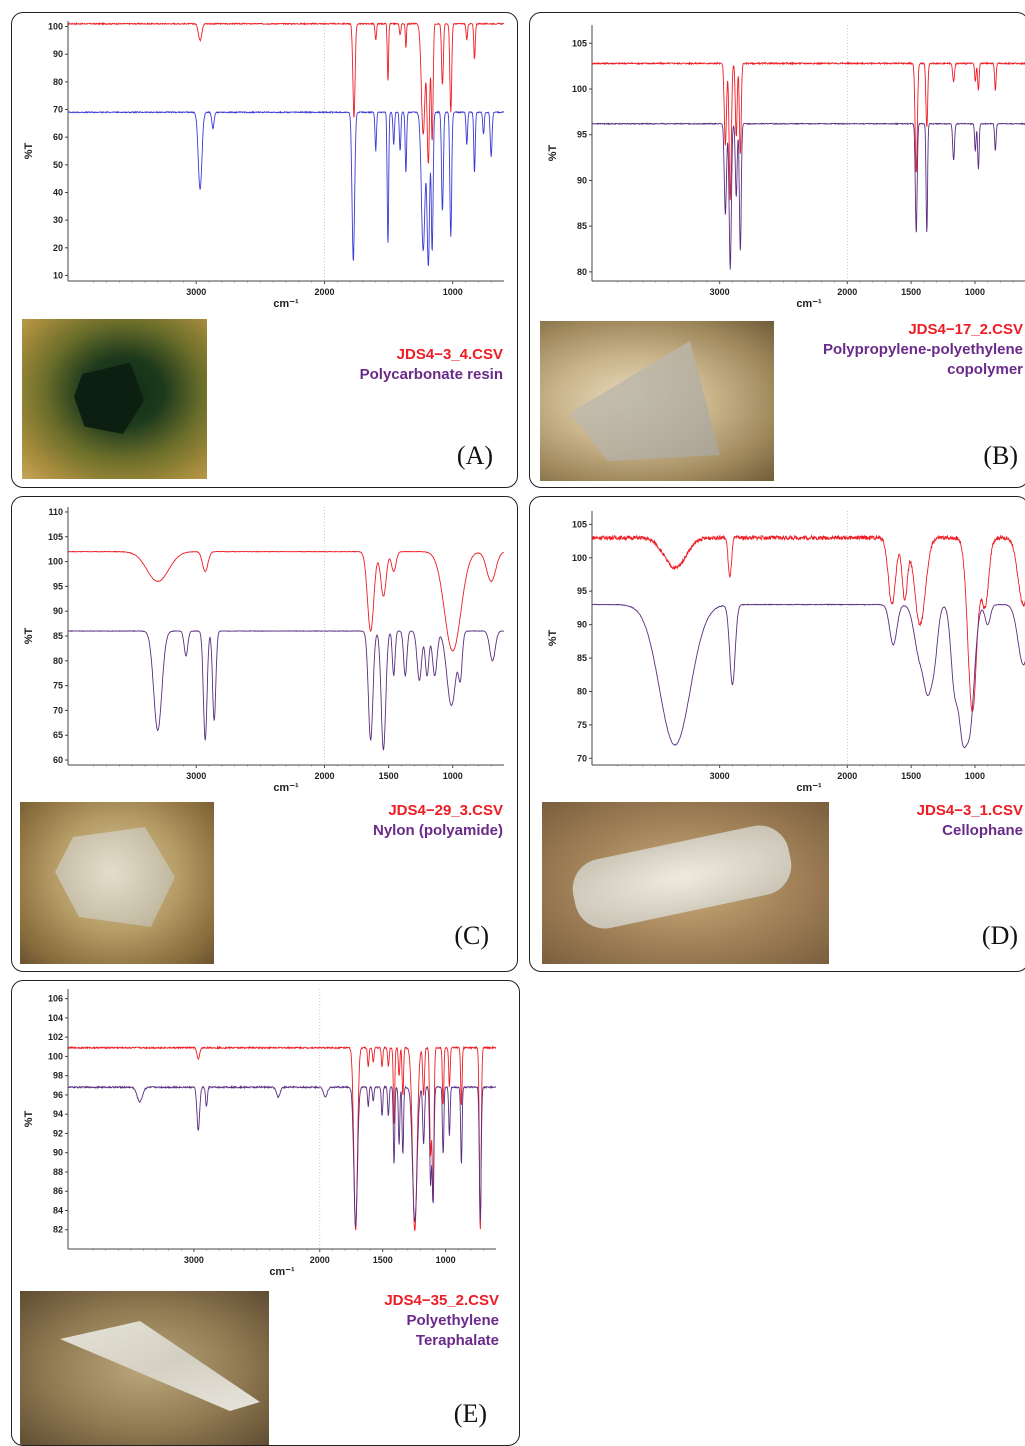 This screenshot has width=1025, height=1446. Describe the element at coordinates (58, 1095) in the screenshot. I see `y-tick-label: 96` at that location.